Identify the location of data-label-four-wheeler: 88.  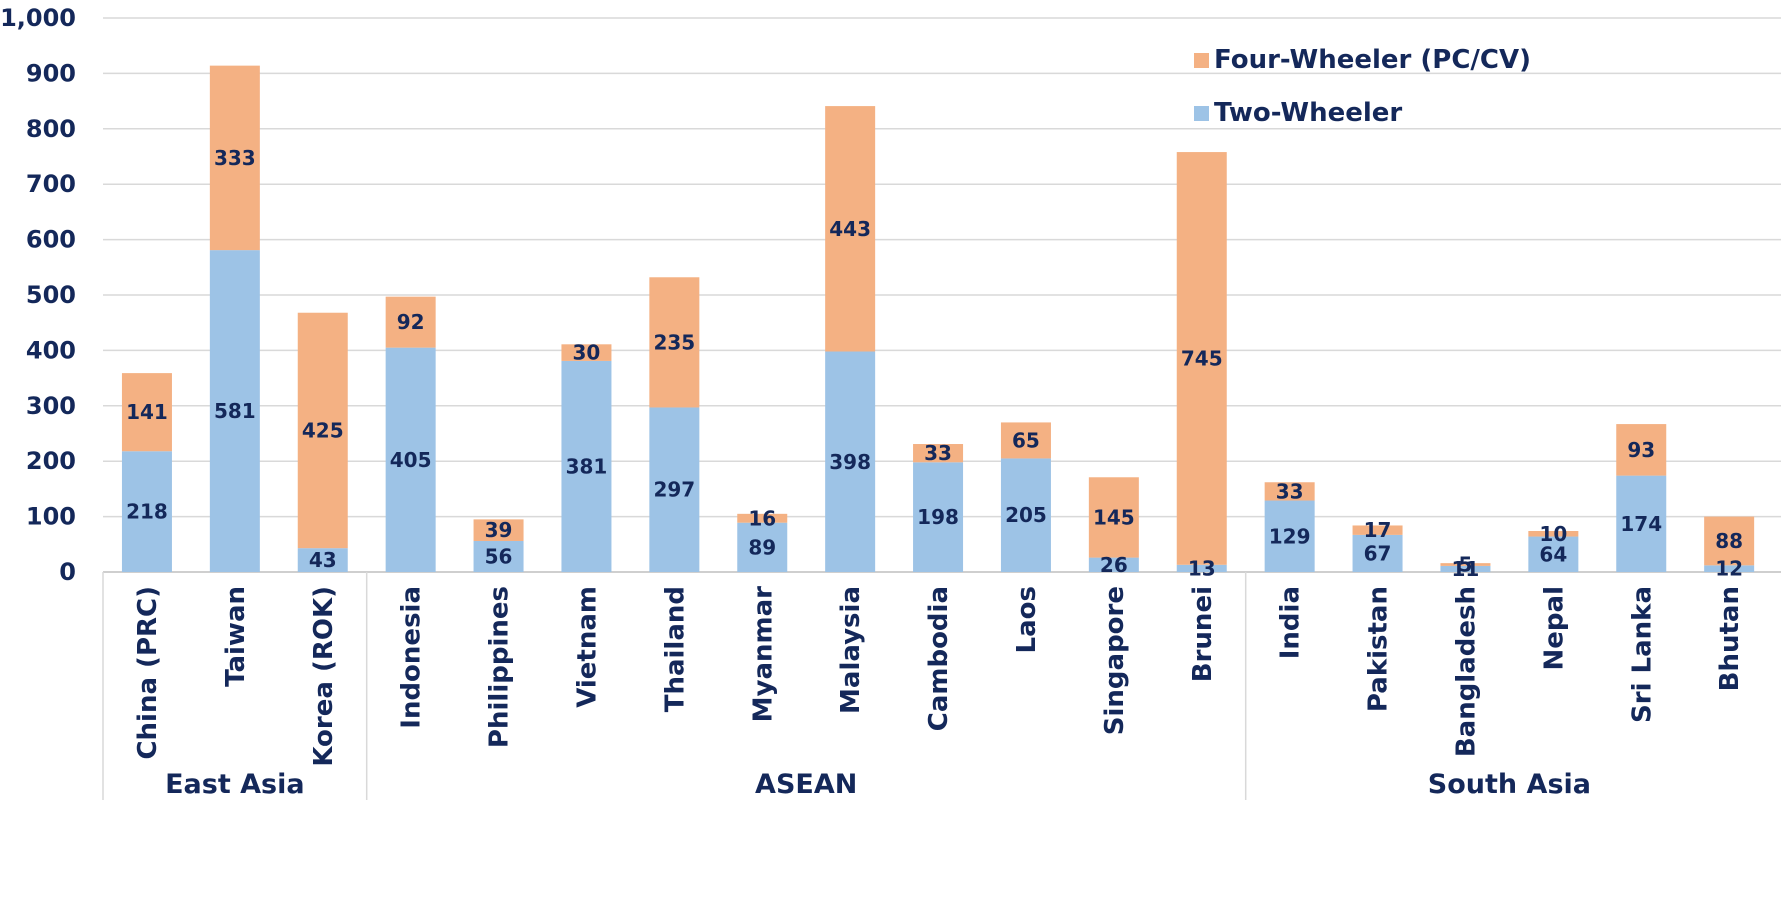
(1729, 541).